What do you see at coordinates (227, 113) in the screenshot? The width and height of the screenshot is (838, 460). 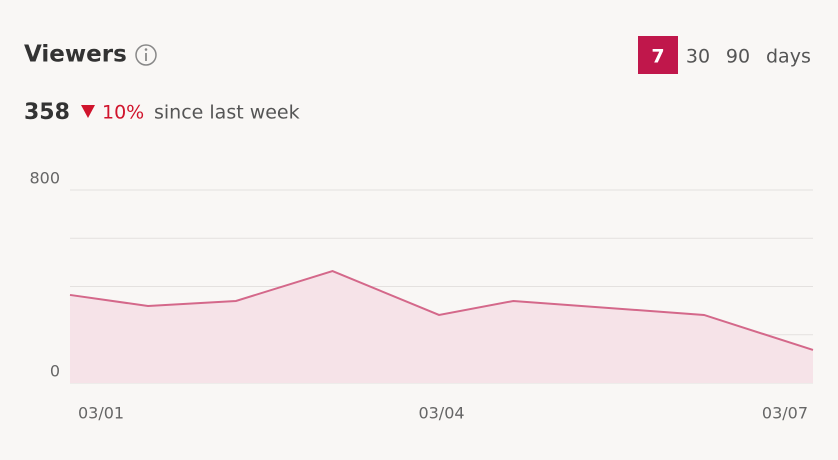 I see `summary-text: since last week` at bounding box center [227, 113].